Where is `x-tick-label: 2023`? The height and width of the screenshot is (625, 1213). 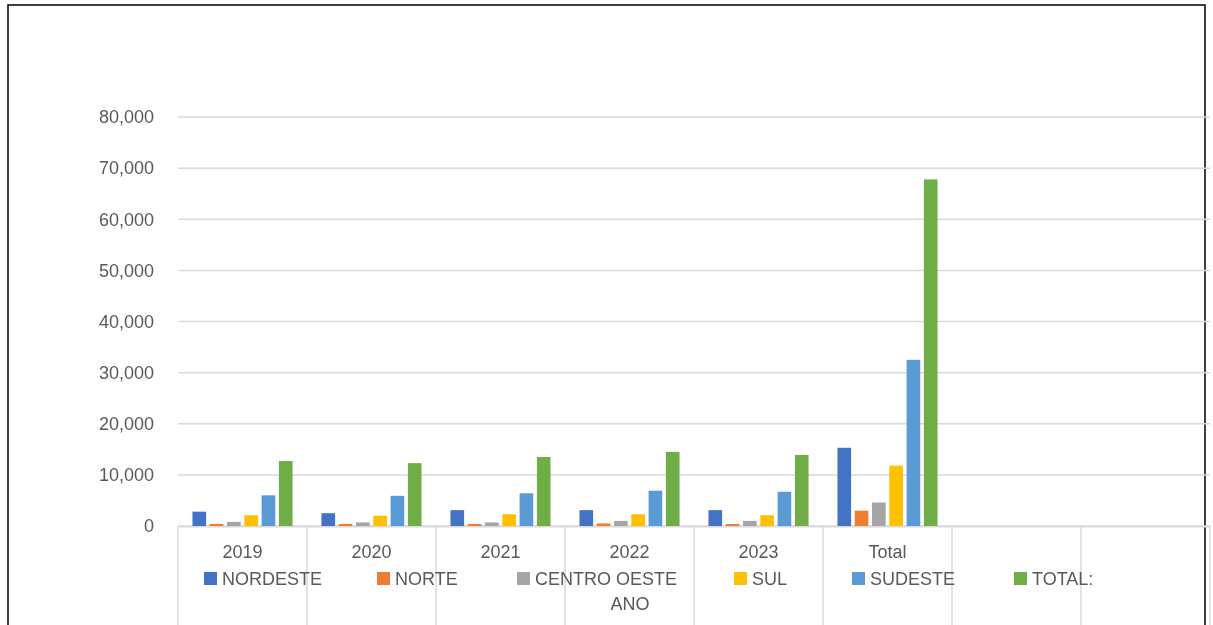 x-tick-label: 2023 is located at coordinates (758, 552).